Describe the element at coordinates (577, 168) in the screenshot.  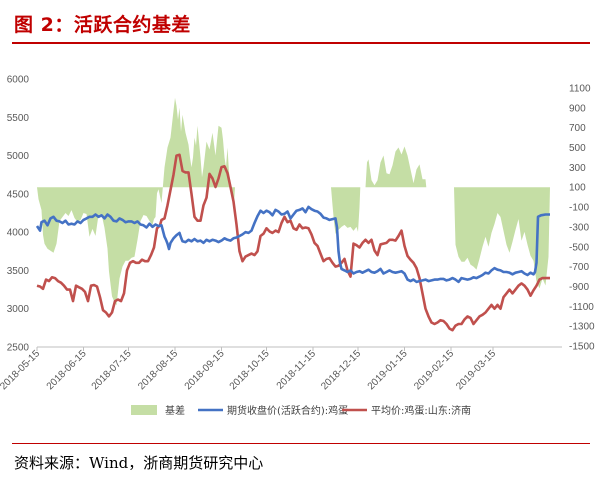
I see `right-tick-label: 300` at that location.